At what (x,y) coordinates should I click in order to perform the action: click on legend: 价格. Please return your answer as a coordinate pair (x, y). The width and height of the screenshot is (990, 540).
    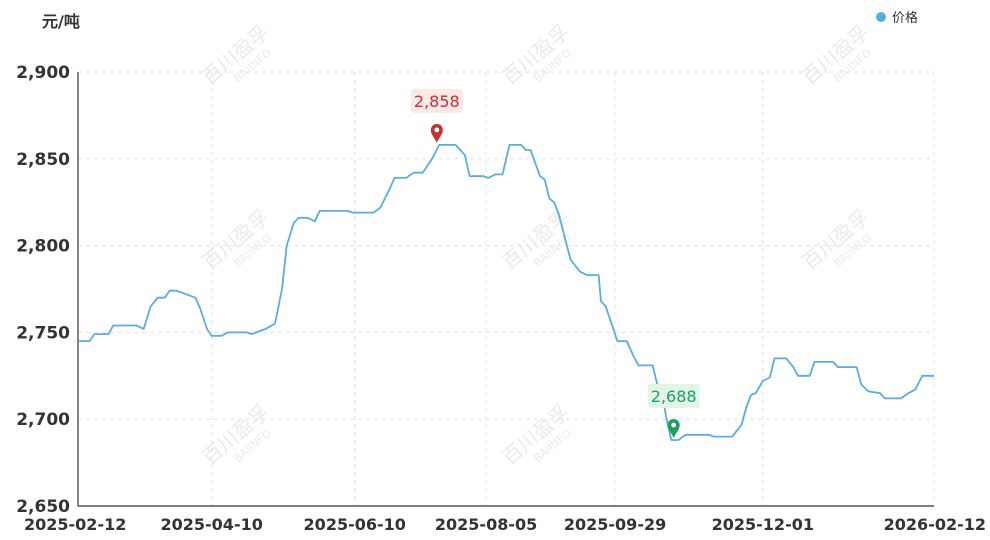
    Looking at the image, I should click on (897, 16).